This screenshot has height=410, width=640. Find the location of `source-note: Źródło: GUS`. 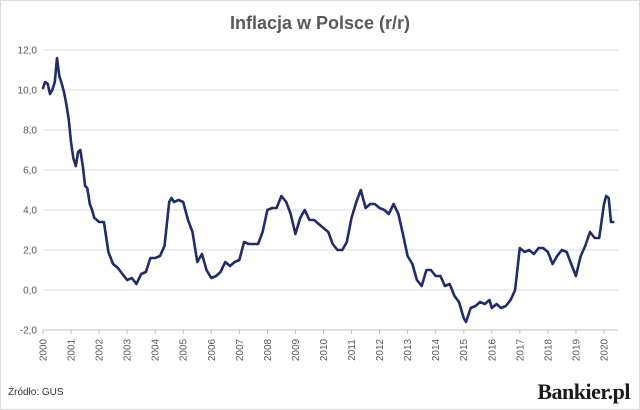

source-note: Źródło: GUS is located at coordinates (36, 392).